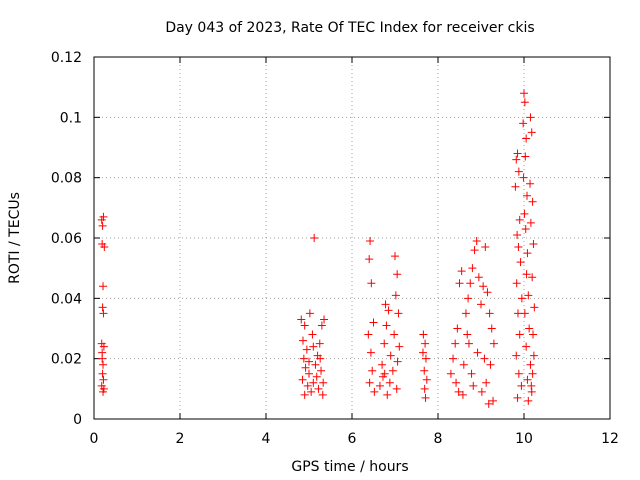  What do you see at coordinates (354, 439) in the screenshot?
I see `x-tick-labels: 0 2 4 6 8 10 12` at bounding box center [354, 439].